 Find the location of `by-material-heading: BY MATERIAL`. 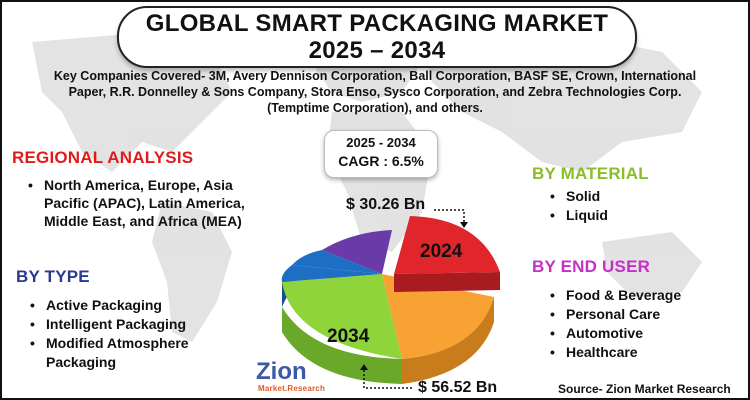

by-material-heading: BY MATERIAL is located at coordinates (590, 173).